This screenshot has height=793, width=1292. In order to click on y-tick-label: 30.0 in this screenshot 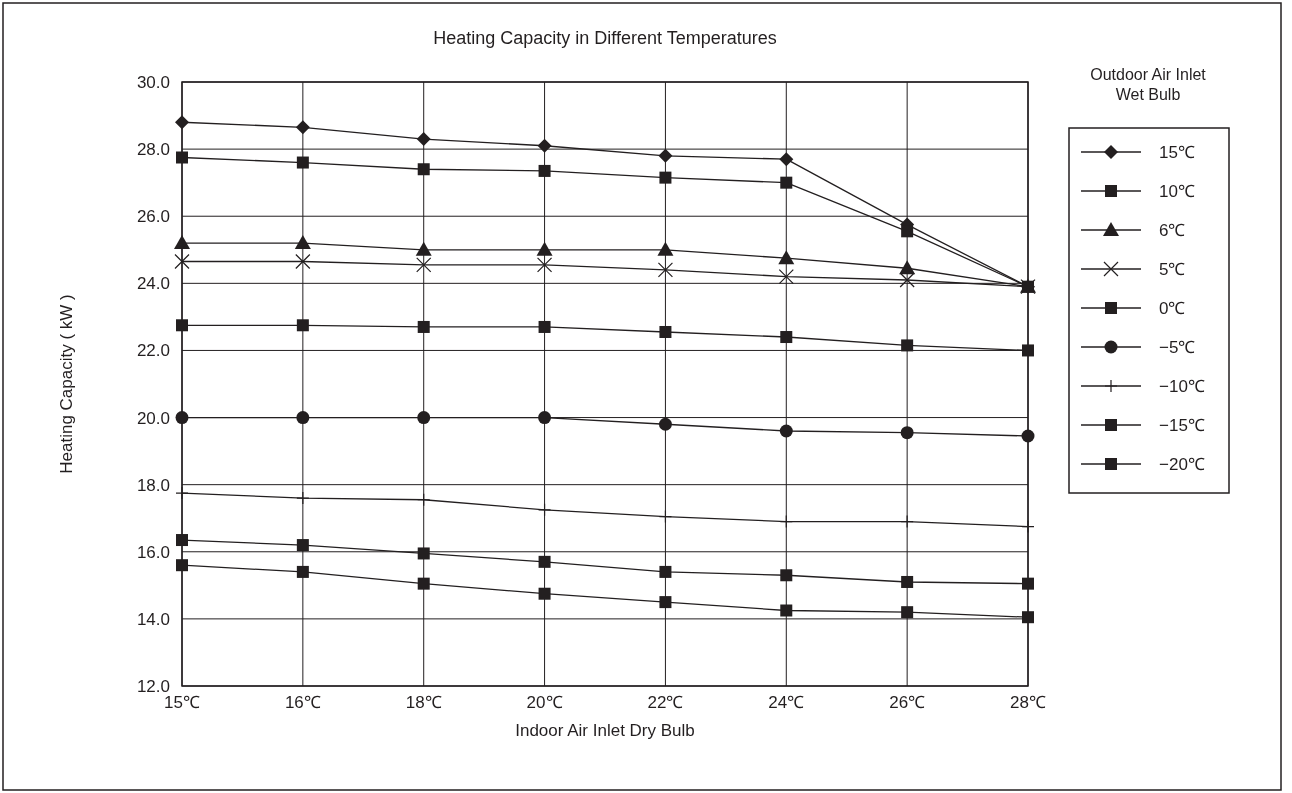, I will do `click(153, 82)`.